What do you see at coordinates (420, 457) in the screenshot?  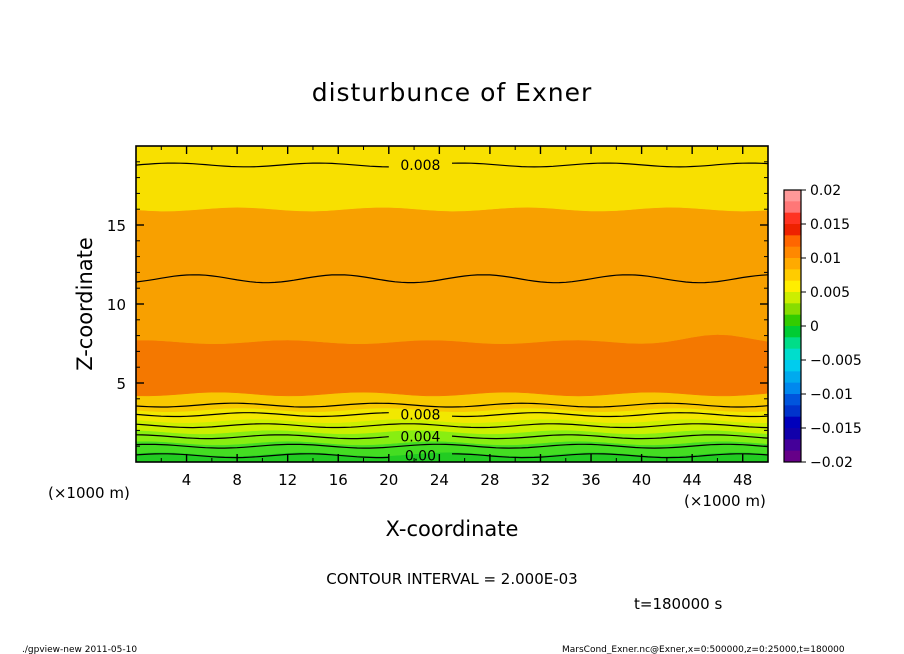 I see `contour-label-1: 0.00` at bounding box center [420, 457].